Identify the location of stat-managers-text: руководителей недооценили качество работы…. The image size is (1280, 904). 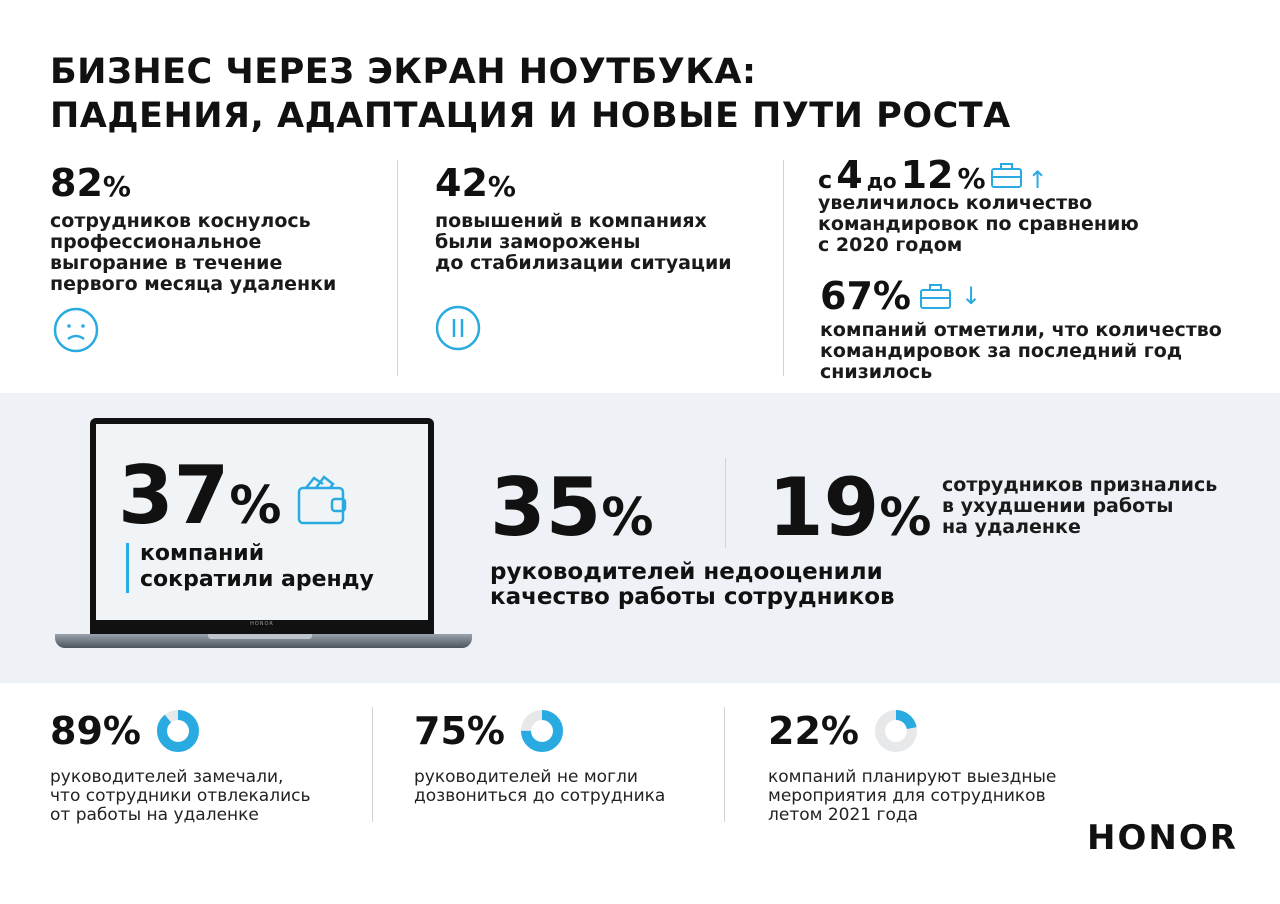
(692, 584).